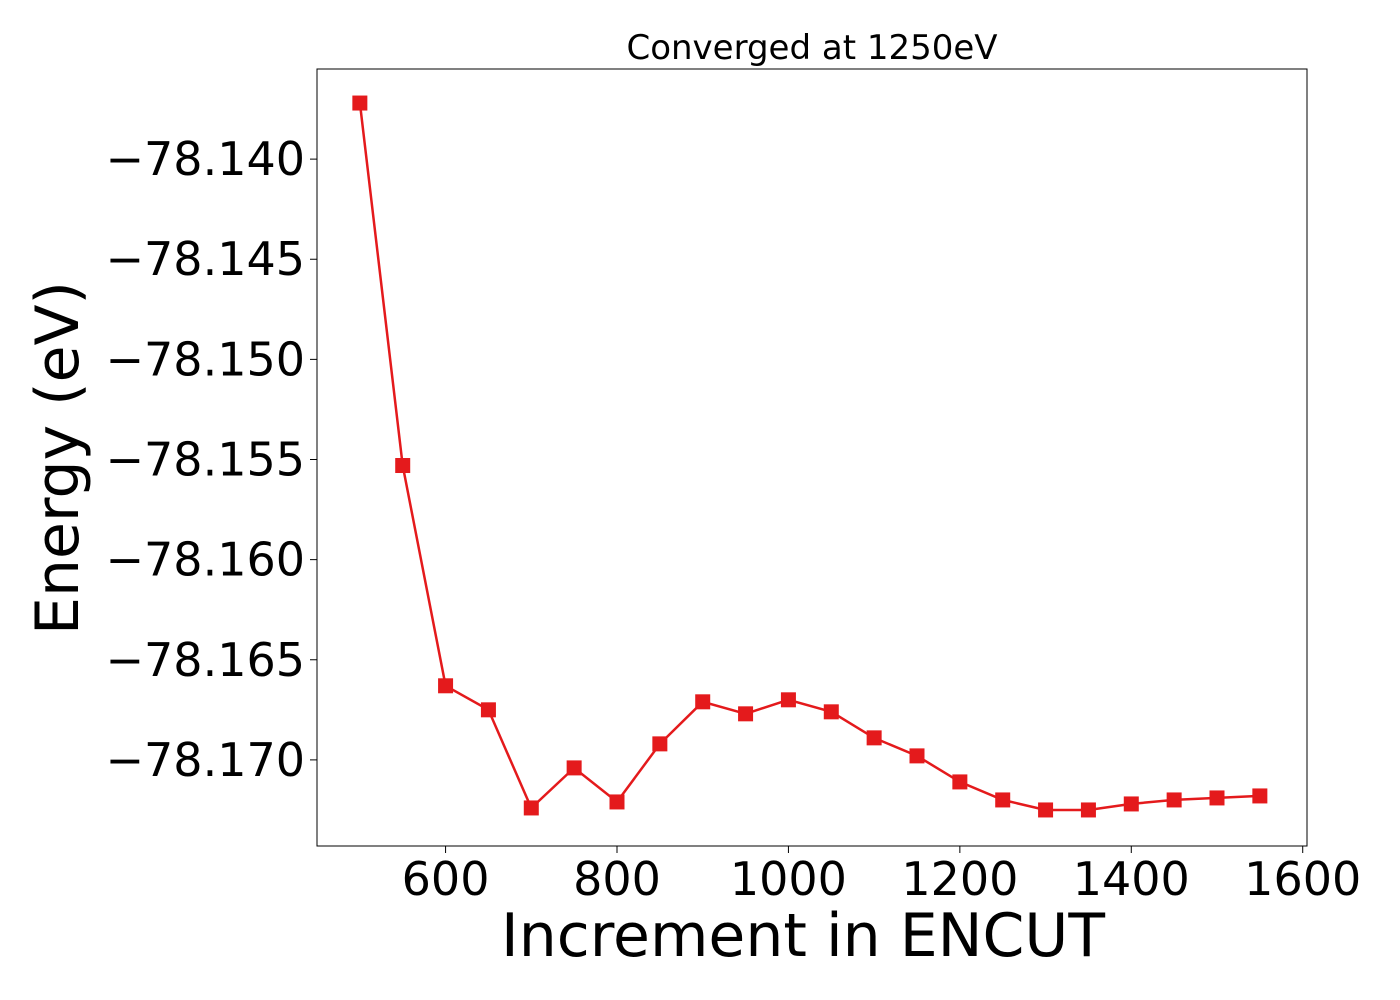  Describe the element at coordinates (788, 879) in the screenshot. I see `x-tick-label: 1000` at that location.